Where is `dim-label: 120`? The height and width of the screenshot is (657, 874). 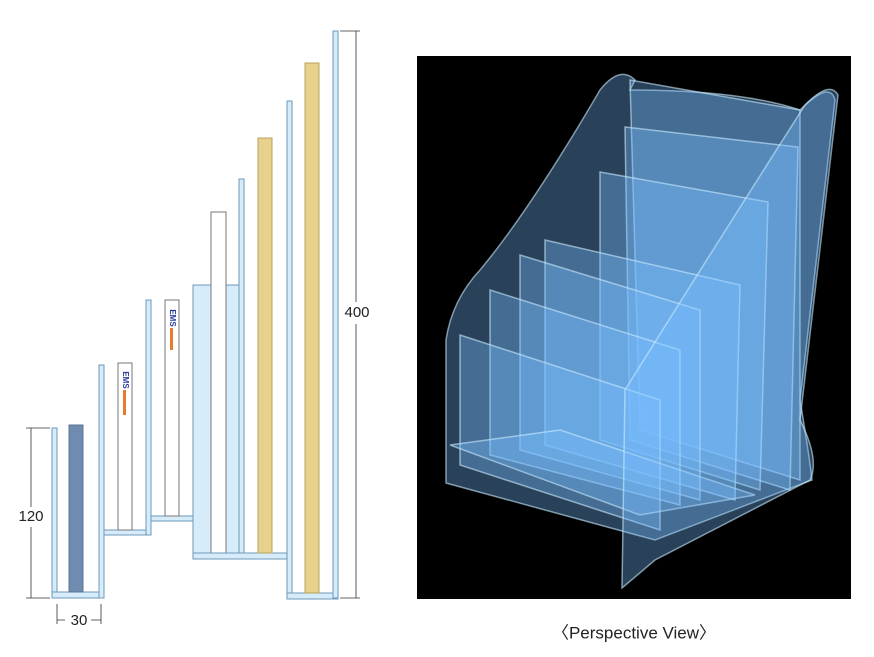
dim-label: 120 is located at coordinates (30, 516).